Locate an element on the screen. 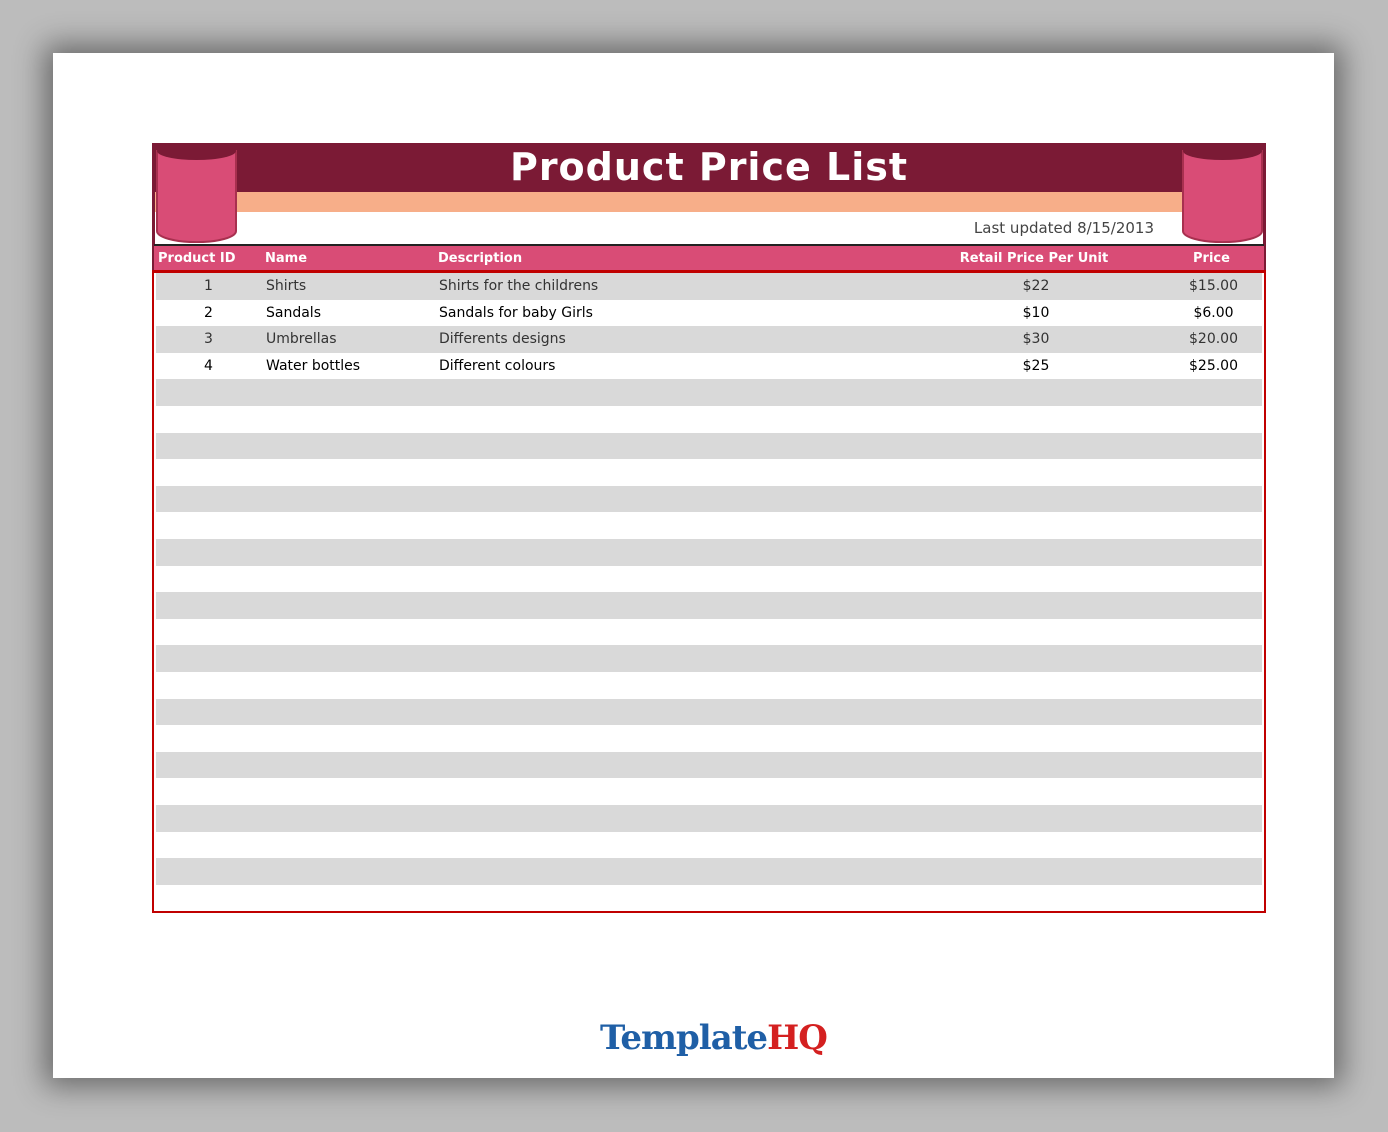 This screenshot has width=1388, height=1132. cell-retail: $10 is located at coordinates (1036, 312).